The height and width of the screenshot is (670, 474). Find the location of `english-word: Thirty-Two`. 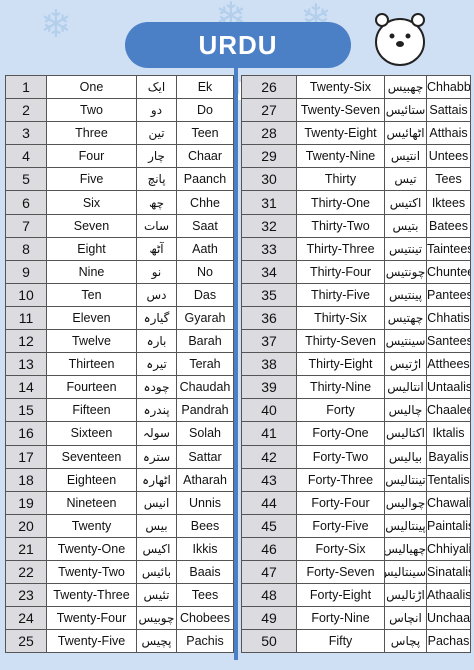

english-word: Thirty-Two is located at coordinates (340, 225).